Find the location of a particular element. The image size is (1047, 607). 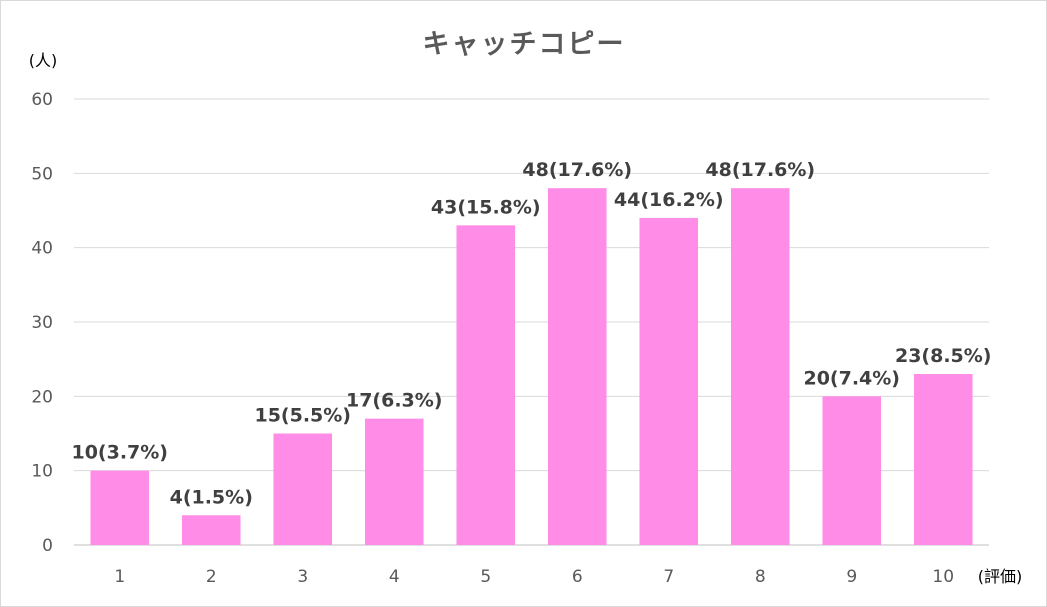

y-tick-label: 30 is located at coordinates (42, 323).